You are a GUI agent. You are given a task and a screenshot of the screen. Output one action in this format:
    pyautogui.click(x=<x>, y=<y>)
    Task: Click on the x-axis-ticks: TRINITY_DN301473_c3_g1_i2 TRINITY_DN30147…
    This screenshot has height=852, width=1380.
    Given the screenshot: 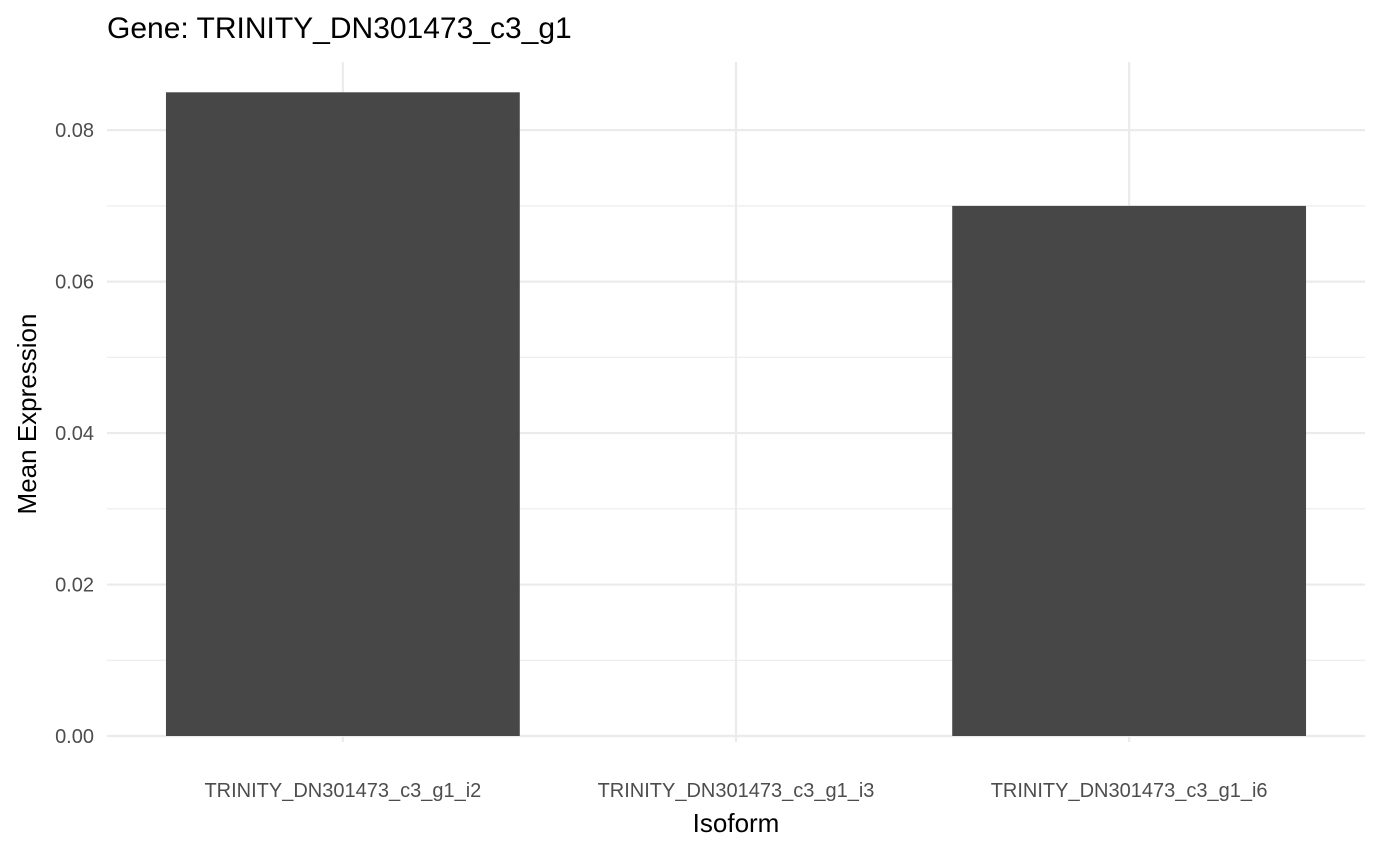 What is the action you would take?
    pyautogui.click(x=735, y=791)
    